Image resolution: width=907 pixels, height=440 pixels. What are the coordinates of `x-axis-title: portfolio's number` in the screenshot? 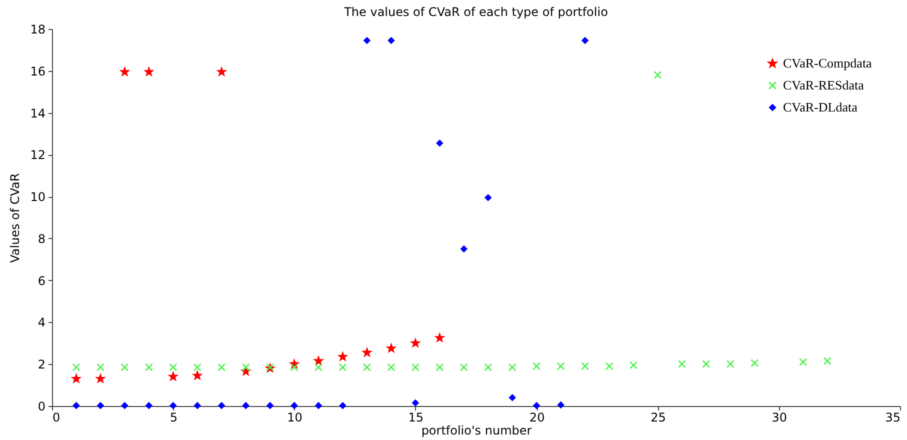 It's located at (476, 431).